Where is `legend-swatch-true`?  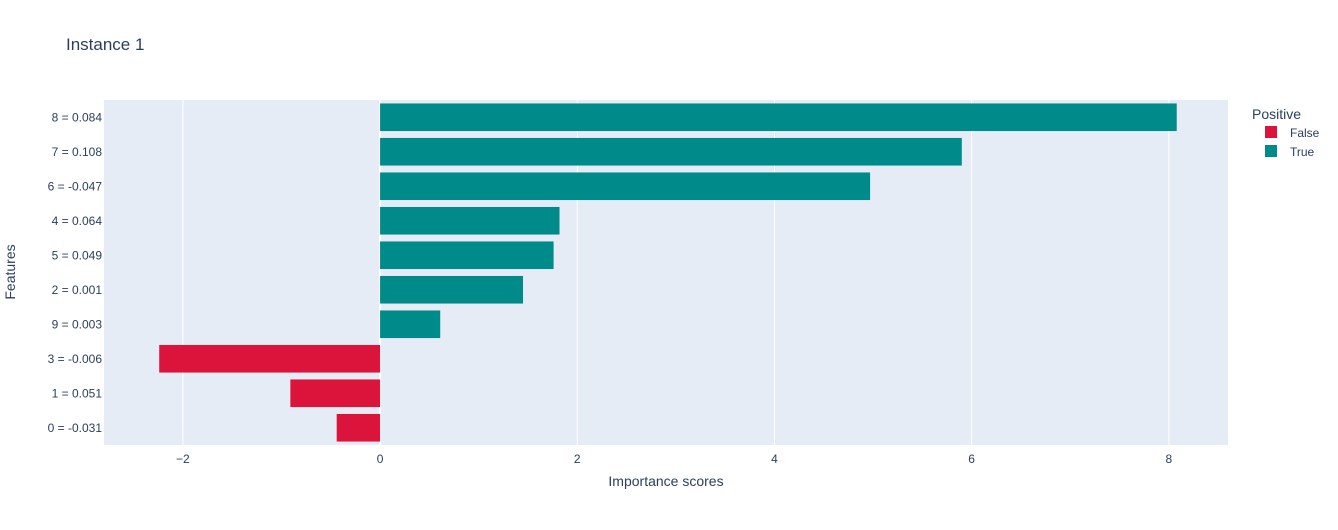 legend-swatch-true is located at coordinates (1271, 151).